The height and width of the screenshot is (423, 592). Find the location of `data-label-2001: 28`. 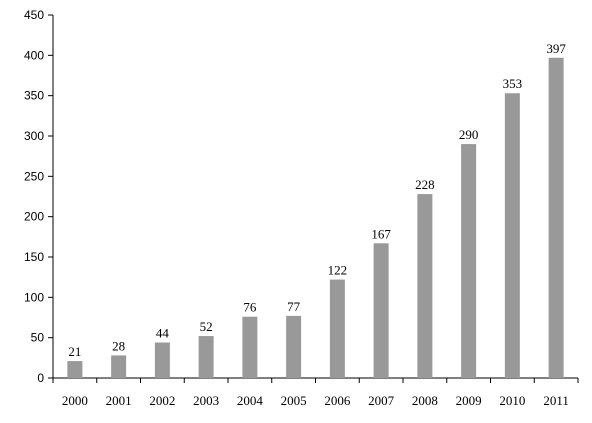

data-label-2001: 28 is located at coordinates (118, 345).